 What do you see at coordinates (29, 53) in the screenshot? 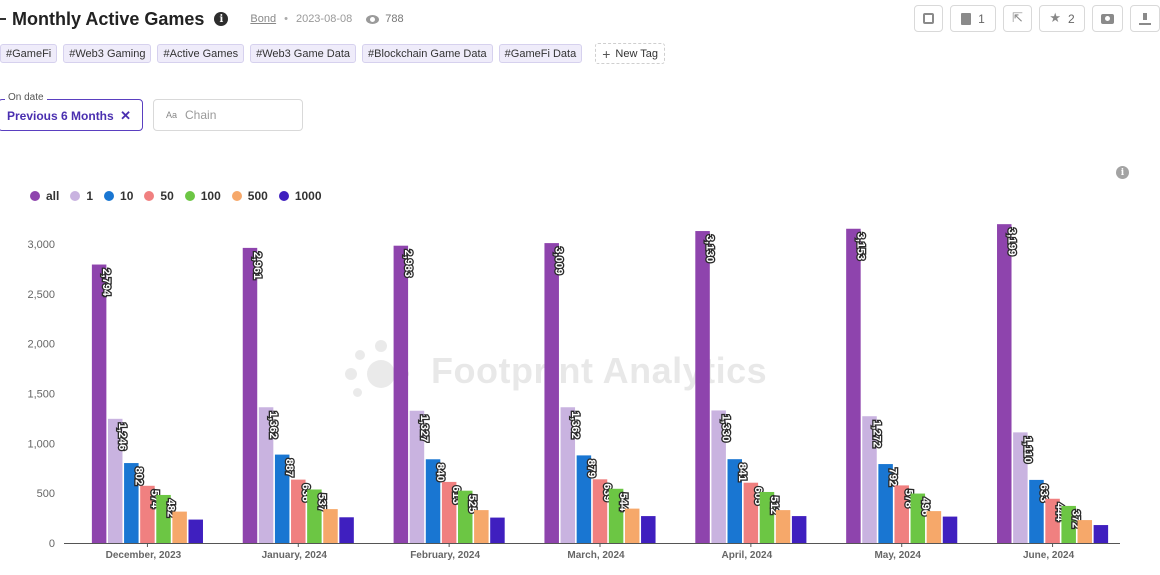
I see `tag: #GameFi` at bounding box center [29, 53].